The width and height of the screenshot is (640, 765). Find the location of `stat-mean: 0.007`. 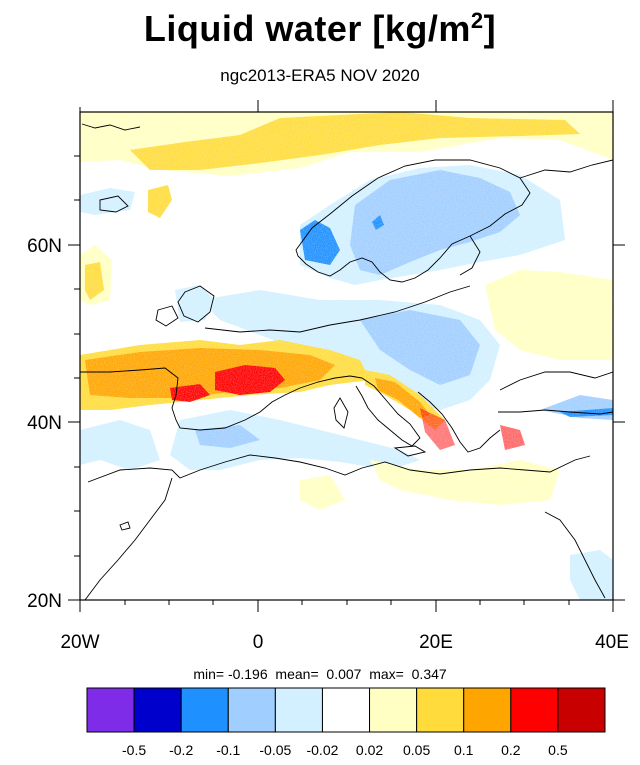

stat-mean: 0.007 is located at coordinates (344, 674).